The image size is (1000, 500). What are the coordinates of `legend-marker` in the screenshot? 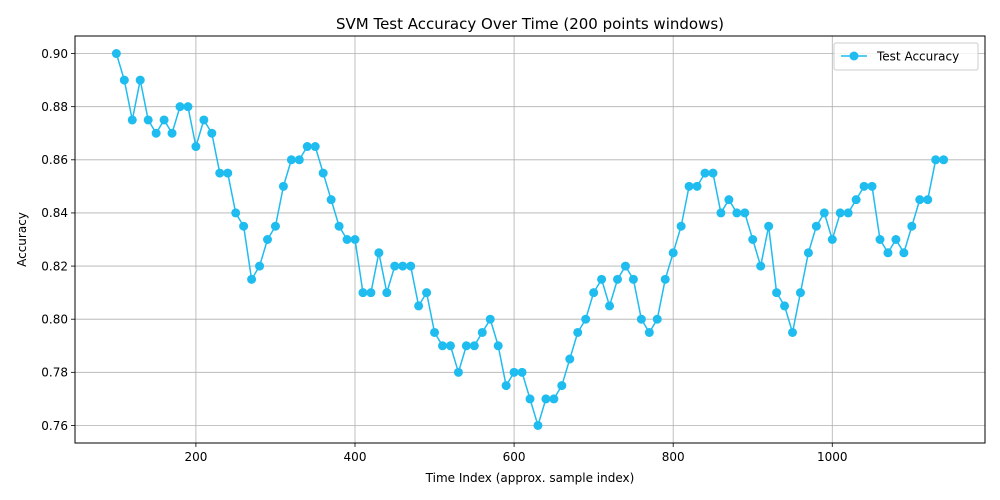 It's located at (854, 56).